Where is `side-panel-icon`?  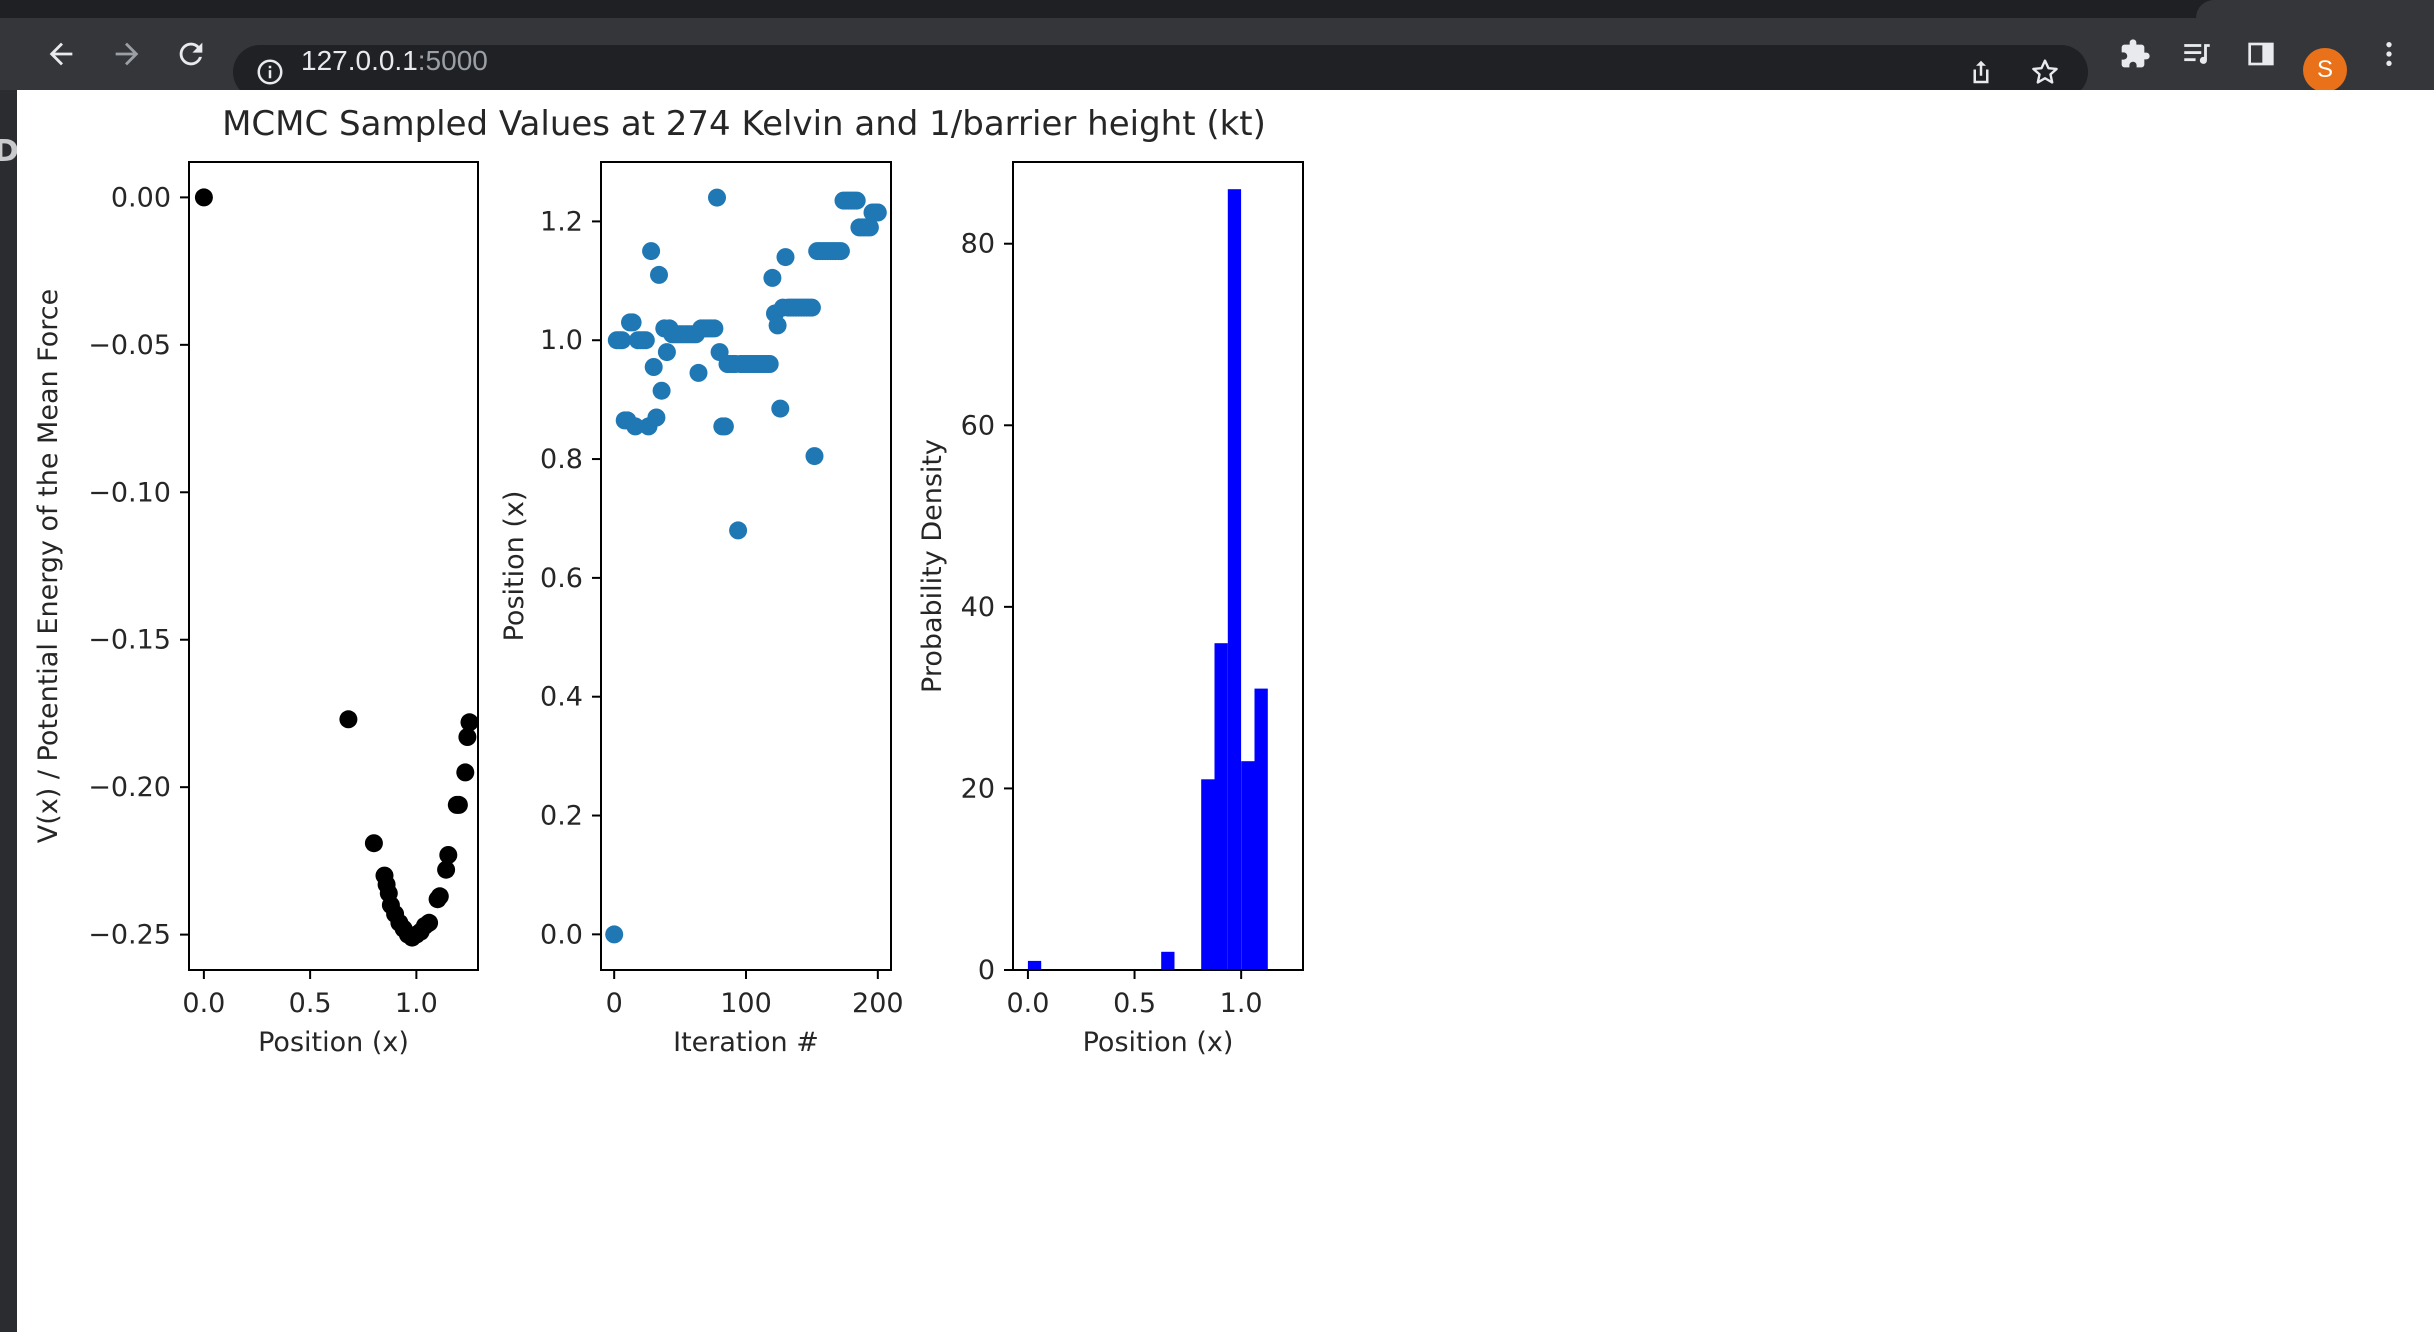 side-panel-icon is located at coordinates (2261, 54).